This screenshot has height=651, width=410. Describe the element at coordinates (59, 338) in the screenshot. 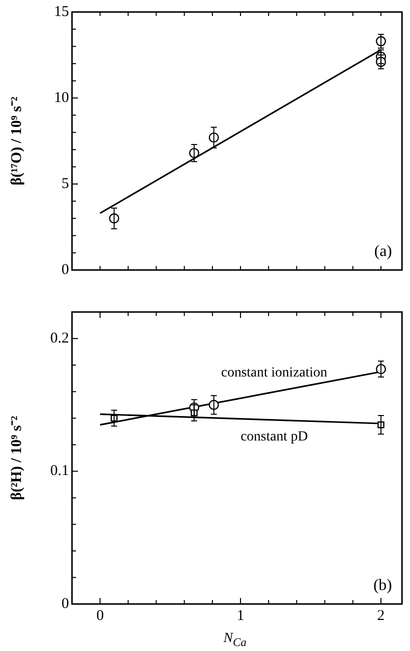

I see `y-tick-label: 0.2` at that location.